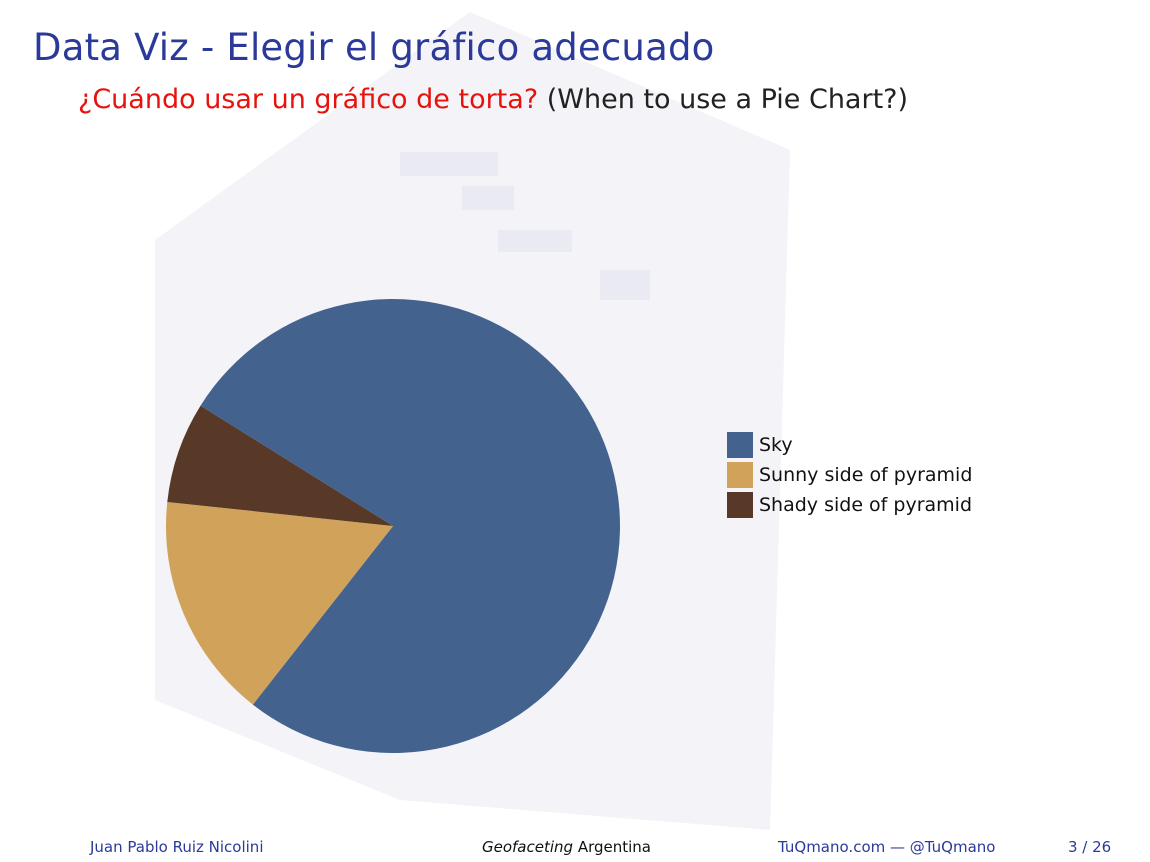 This screenshot has width=1150, height=862. I want to click on legend-item-shady: Shady side of pyramid, so click(849, 505).